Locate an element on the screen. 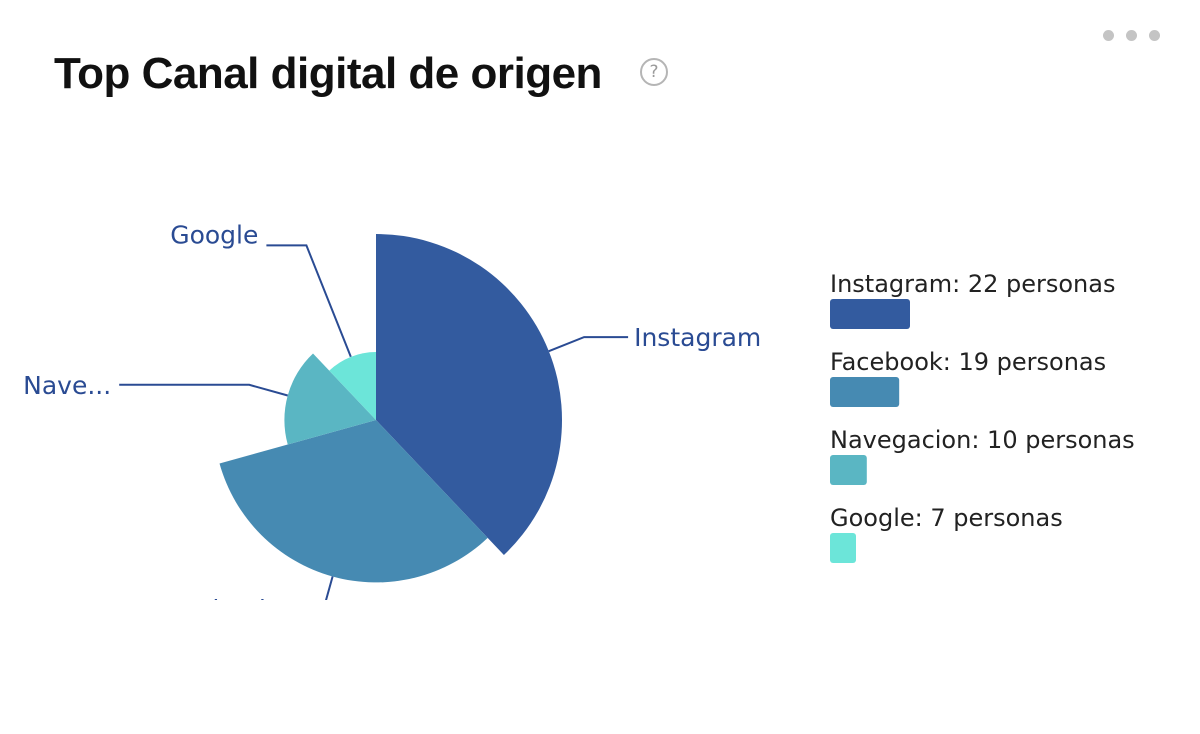 This screenshot has width=1200, height=734. legend-label-instagram: Instagram: 22 personas is located at coordinates (972, 284).